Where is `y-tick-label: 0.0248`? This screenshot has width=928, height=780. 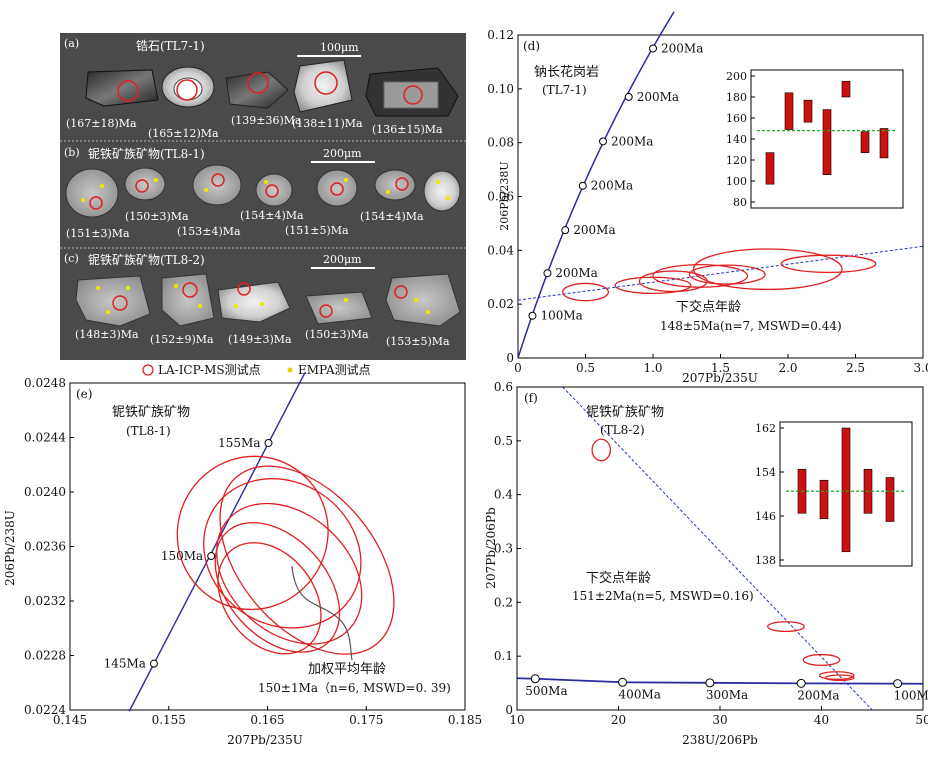
y-tick-label: 0.0248 is located at coordinates (45, 383).